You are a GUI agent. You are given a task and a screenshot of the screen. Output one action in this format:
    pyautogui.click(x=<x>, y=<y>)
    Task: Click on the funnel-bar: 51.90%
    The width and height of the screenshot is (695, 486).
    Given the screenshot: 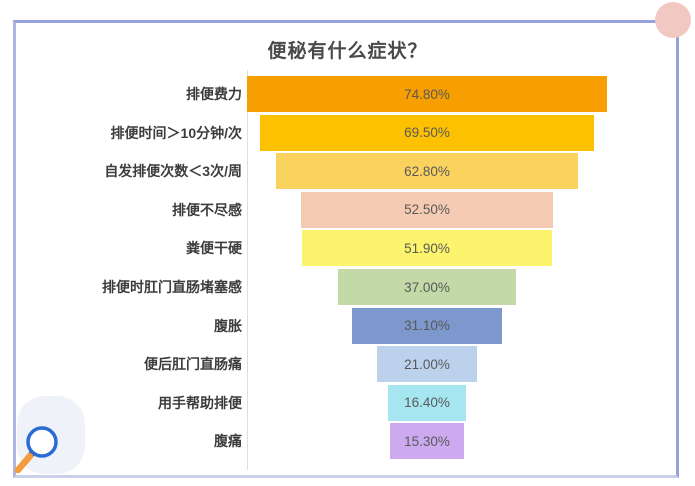 What is the action you would take?
    pyautogui.click(x=427, y=248)
    